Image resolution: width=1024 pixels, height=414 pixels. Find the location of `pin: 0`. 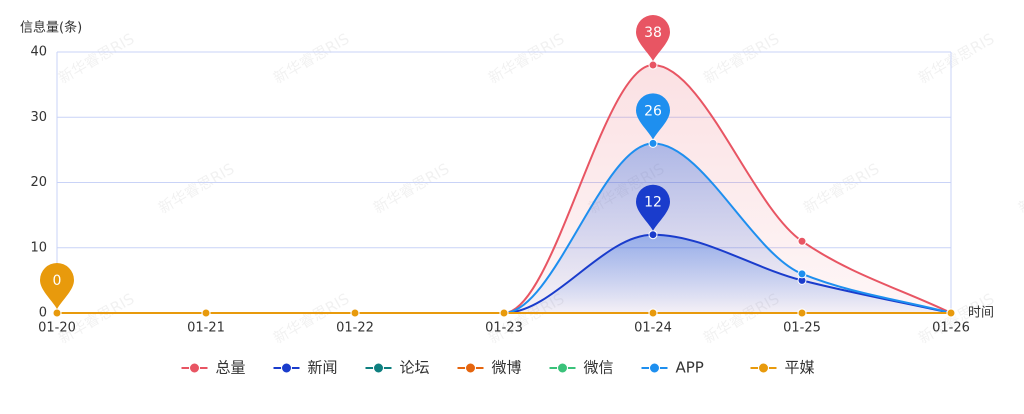

pin: 0 is located at coordinates (57, 285).